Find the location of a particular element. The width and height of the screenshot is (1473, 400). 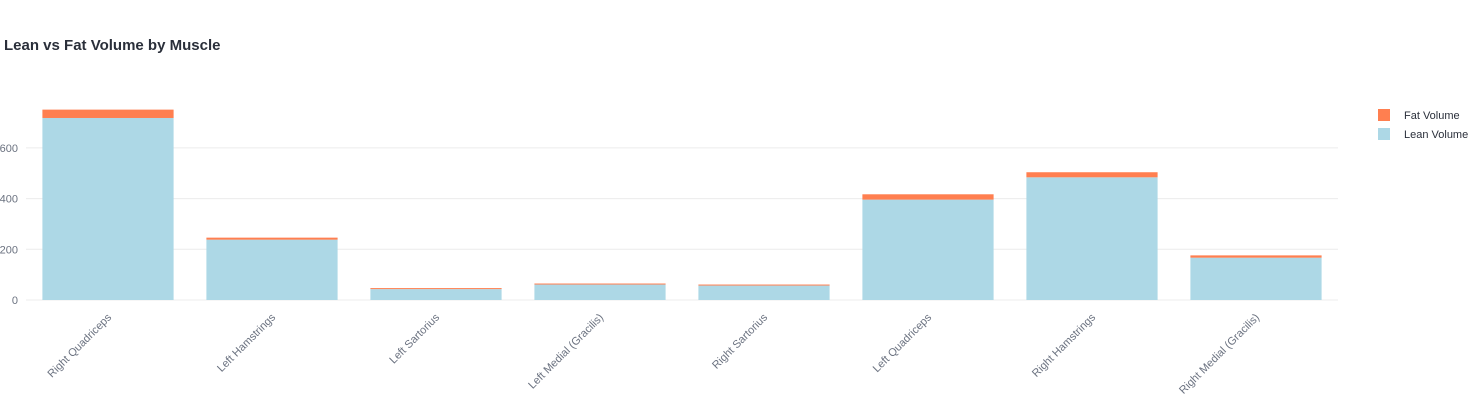

x-tick-label: Left Hamstrings is located at coordinates (246, 342).